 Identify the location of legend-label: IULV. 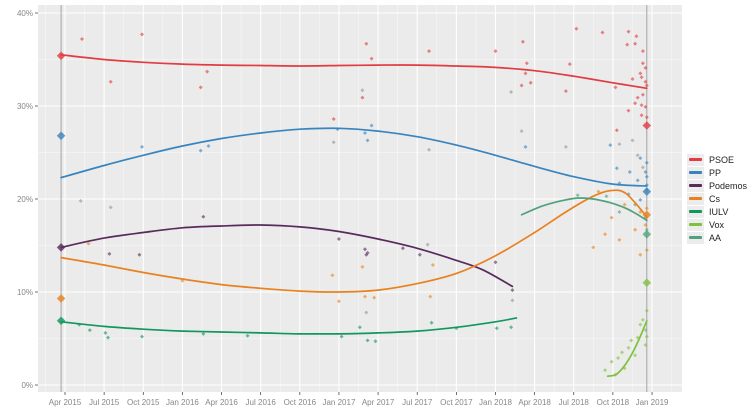
(719, 211).